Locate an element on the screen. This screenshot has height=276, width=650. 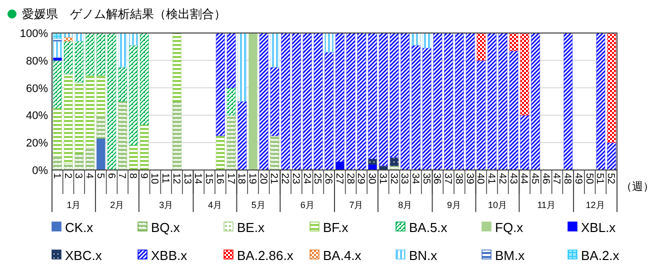
x-tick-label: 44 is located at coordinates (524, 179).